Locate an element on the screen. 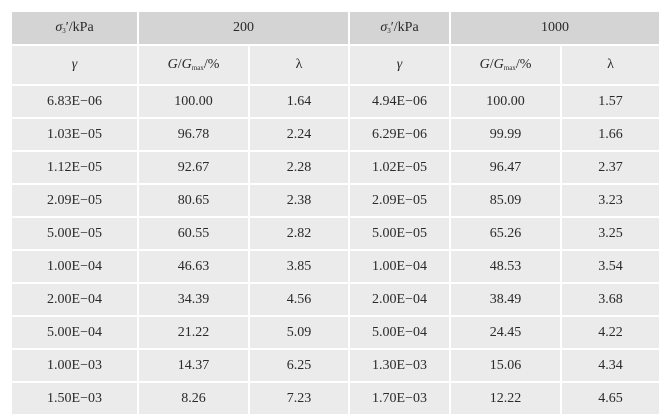 The image size is (669, 419). strain-header-1: γ is located at coordinates (74, 65).